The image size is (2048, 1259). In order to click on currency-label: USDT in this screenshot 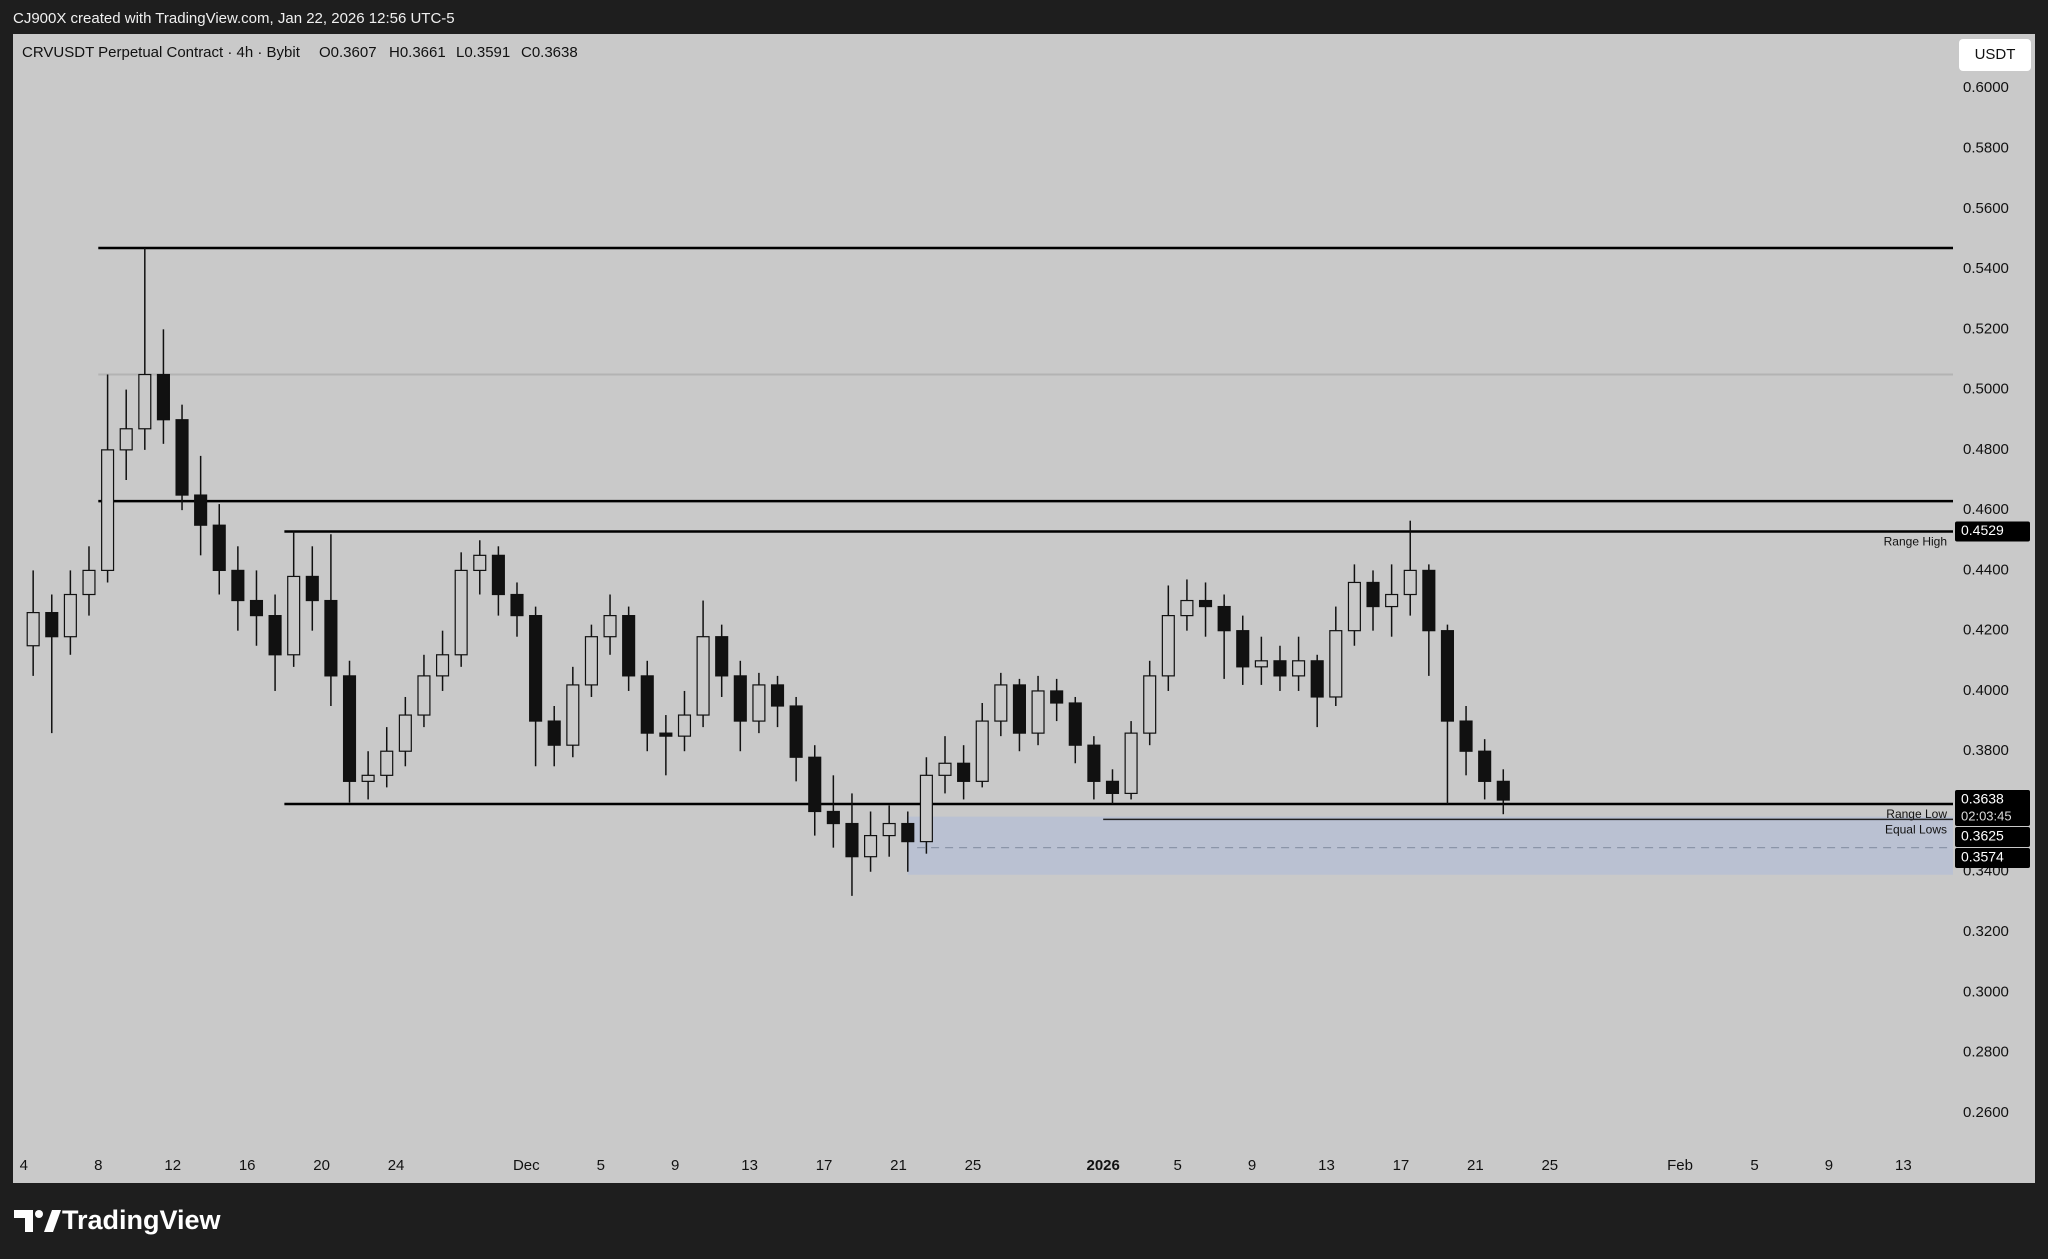, I will do `click(1995, 54)`.